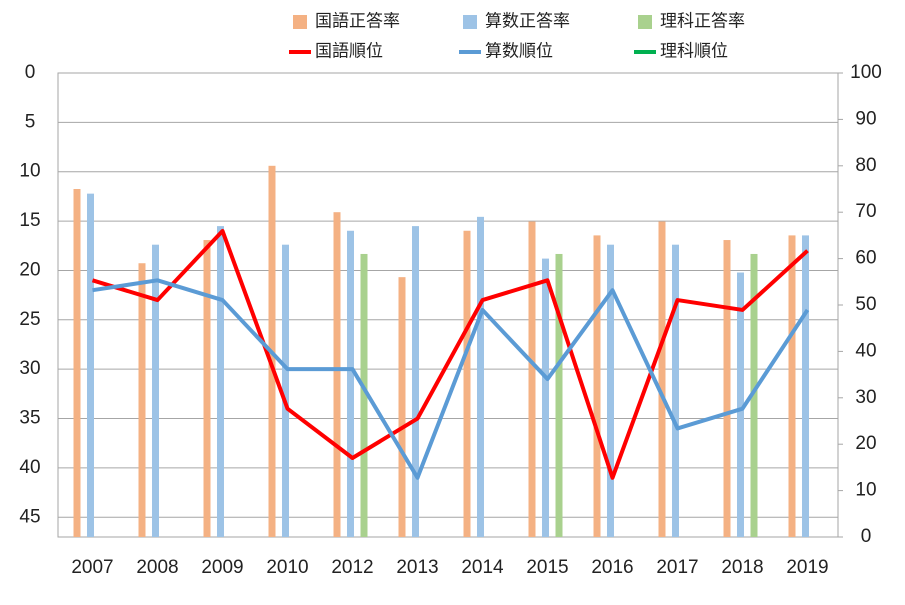 The image size is (905, 605). Describe the element at coordinates (30, 121) in the screenshot. I see `y-tick-label: 5` at that location.